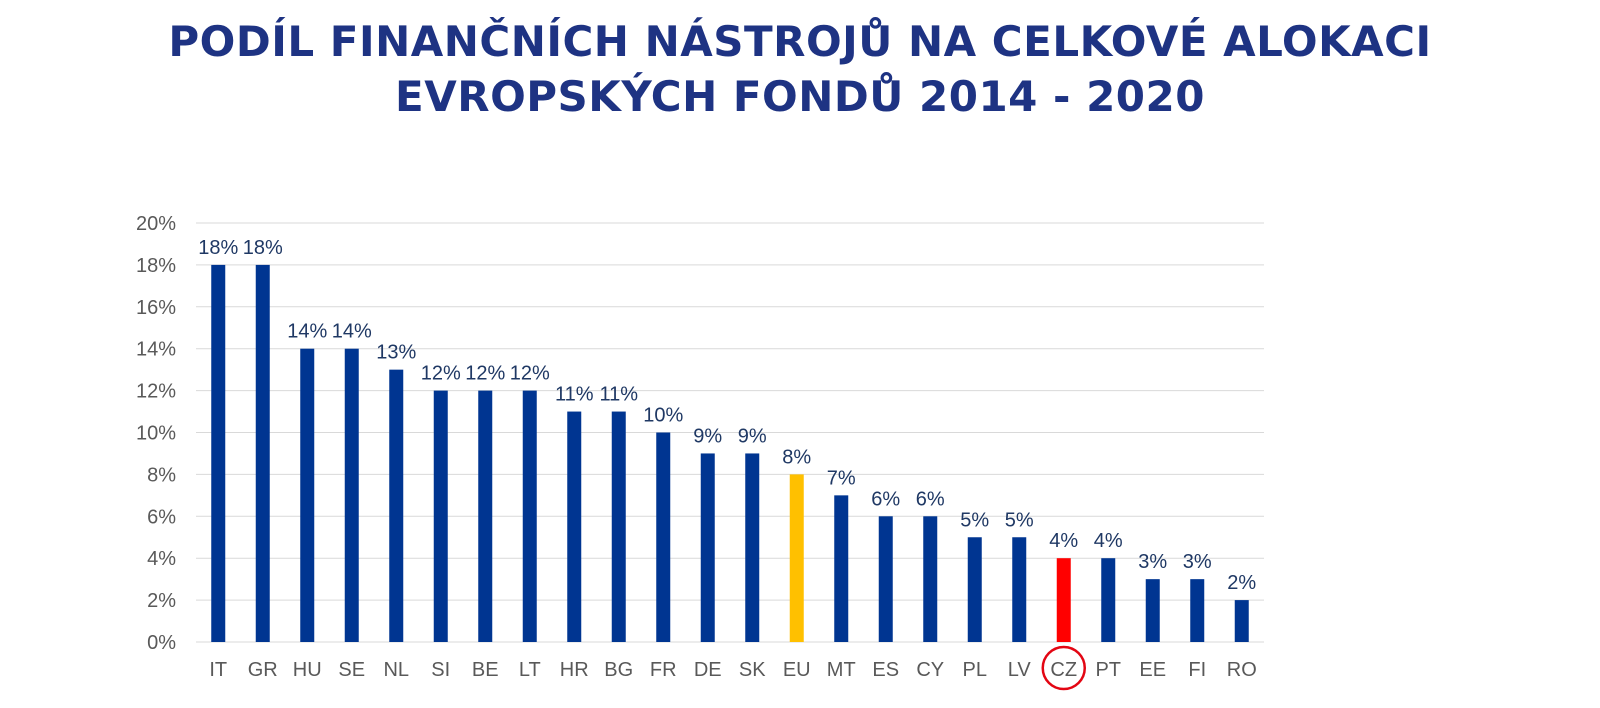 This screenshot has height=708, width=1600. Describe the element at coordinates (707, 547) in the screenshot. I see `bar-de` at that location.